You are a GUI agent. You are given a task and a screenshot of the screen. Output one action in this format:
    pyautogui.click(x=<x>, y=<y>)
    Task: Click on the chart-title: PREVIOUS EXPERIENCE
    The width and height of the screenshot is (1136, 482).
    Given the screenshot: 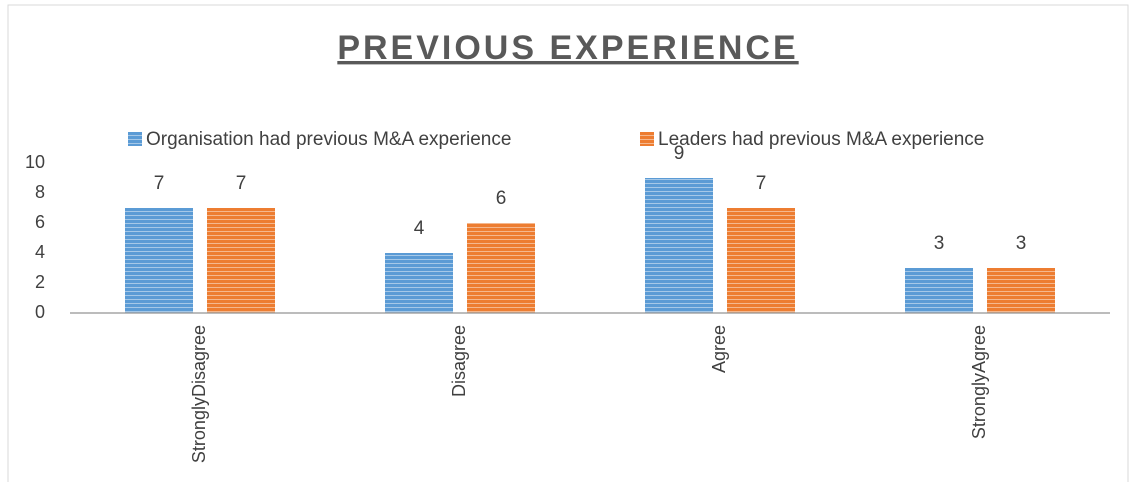 What is the action you would take?
    pyautogui.click(x=567, y=48)
    